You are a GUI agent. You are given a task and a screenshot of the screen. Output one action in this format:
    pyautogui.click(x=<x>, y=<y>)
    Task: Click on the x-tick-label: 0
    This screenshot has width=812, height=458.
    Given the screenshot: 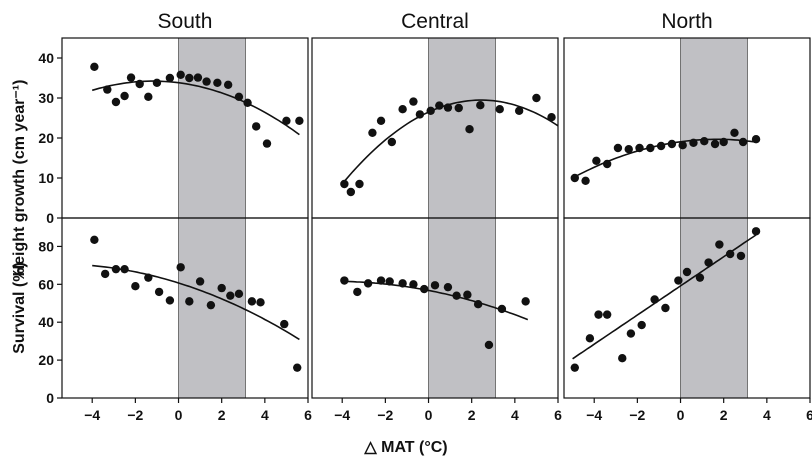 What is the action you would take?
    pyautogui.click(x=179, y=415)
    